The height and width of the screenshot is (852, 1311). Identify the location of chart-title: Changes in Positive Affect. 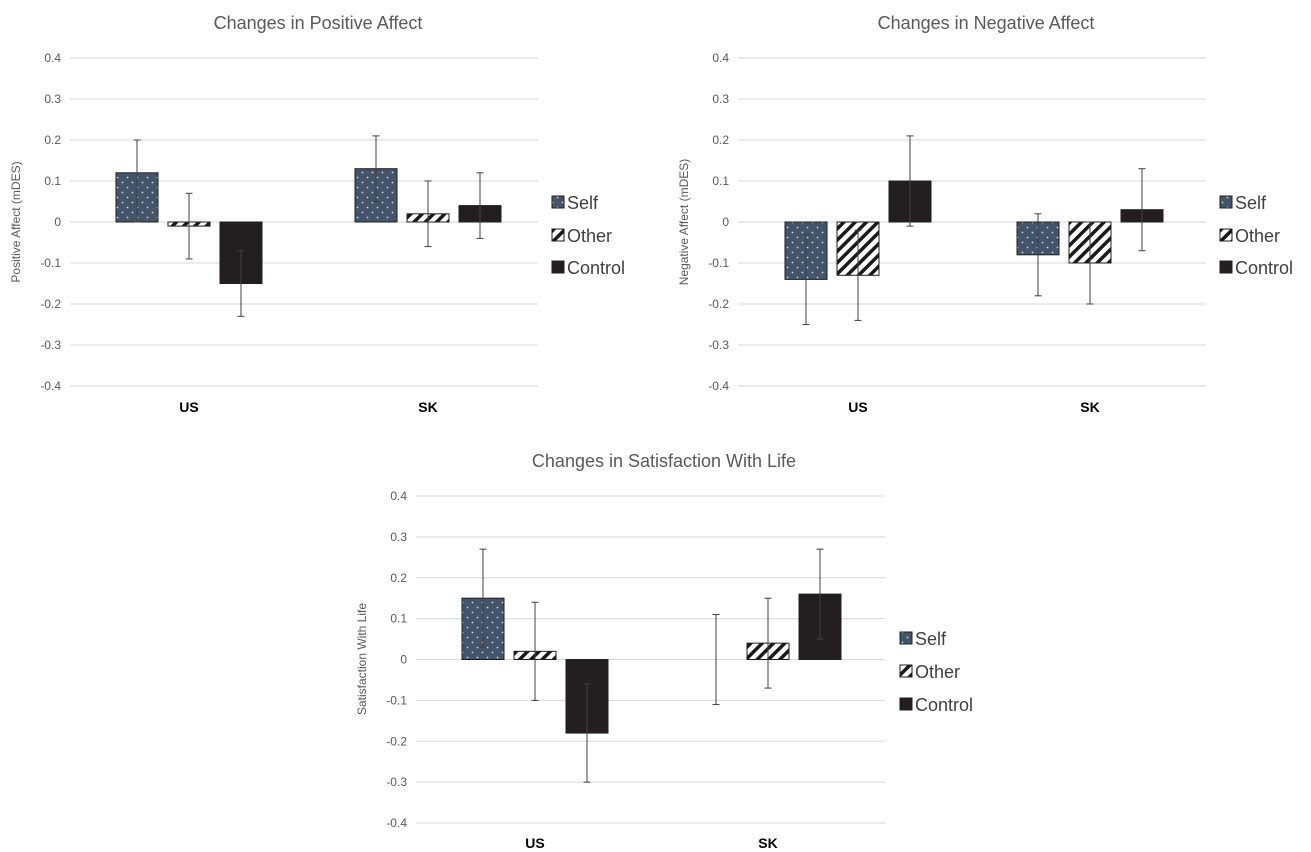
(318, 23).